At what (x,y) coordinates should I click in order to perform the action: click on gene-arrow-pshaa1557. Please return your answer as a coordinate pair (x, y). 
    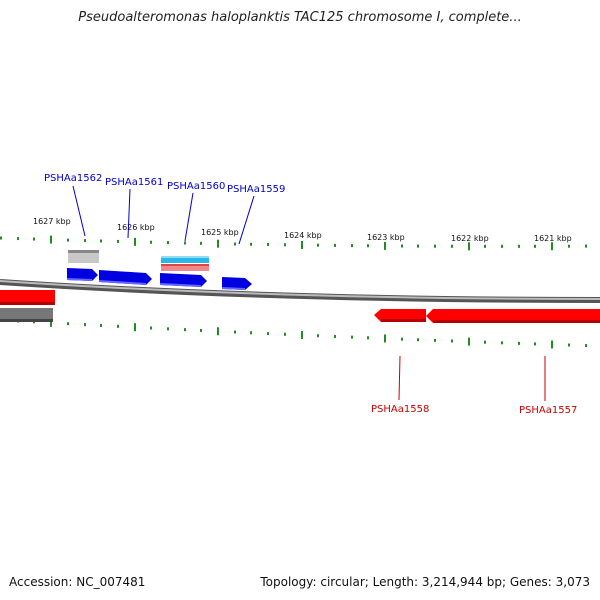
    Looking at the image, I should click on (513, 316).